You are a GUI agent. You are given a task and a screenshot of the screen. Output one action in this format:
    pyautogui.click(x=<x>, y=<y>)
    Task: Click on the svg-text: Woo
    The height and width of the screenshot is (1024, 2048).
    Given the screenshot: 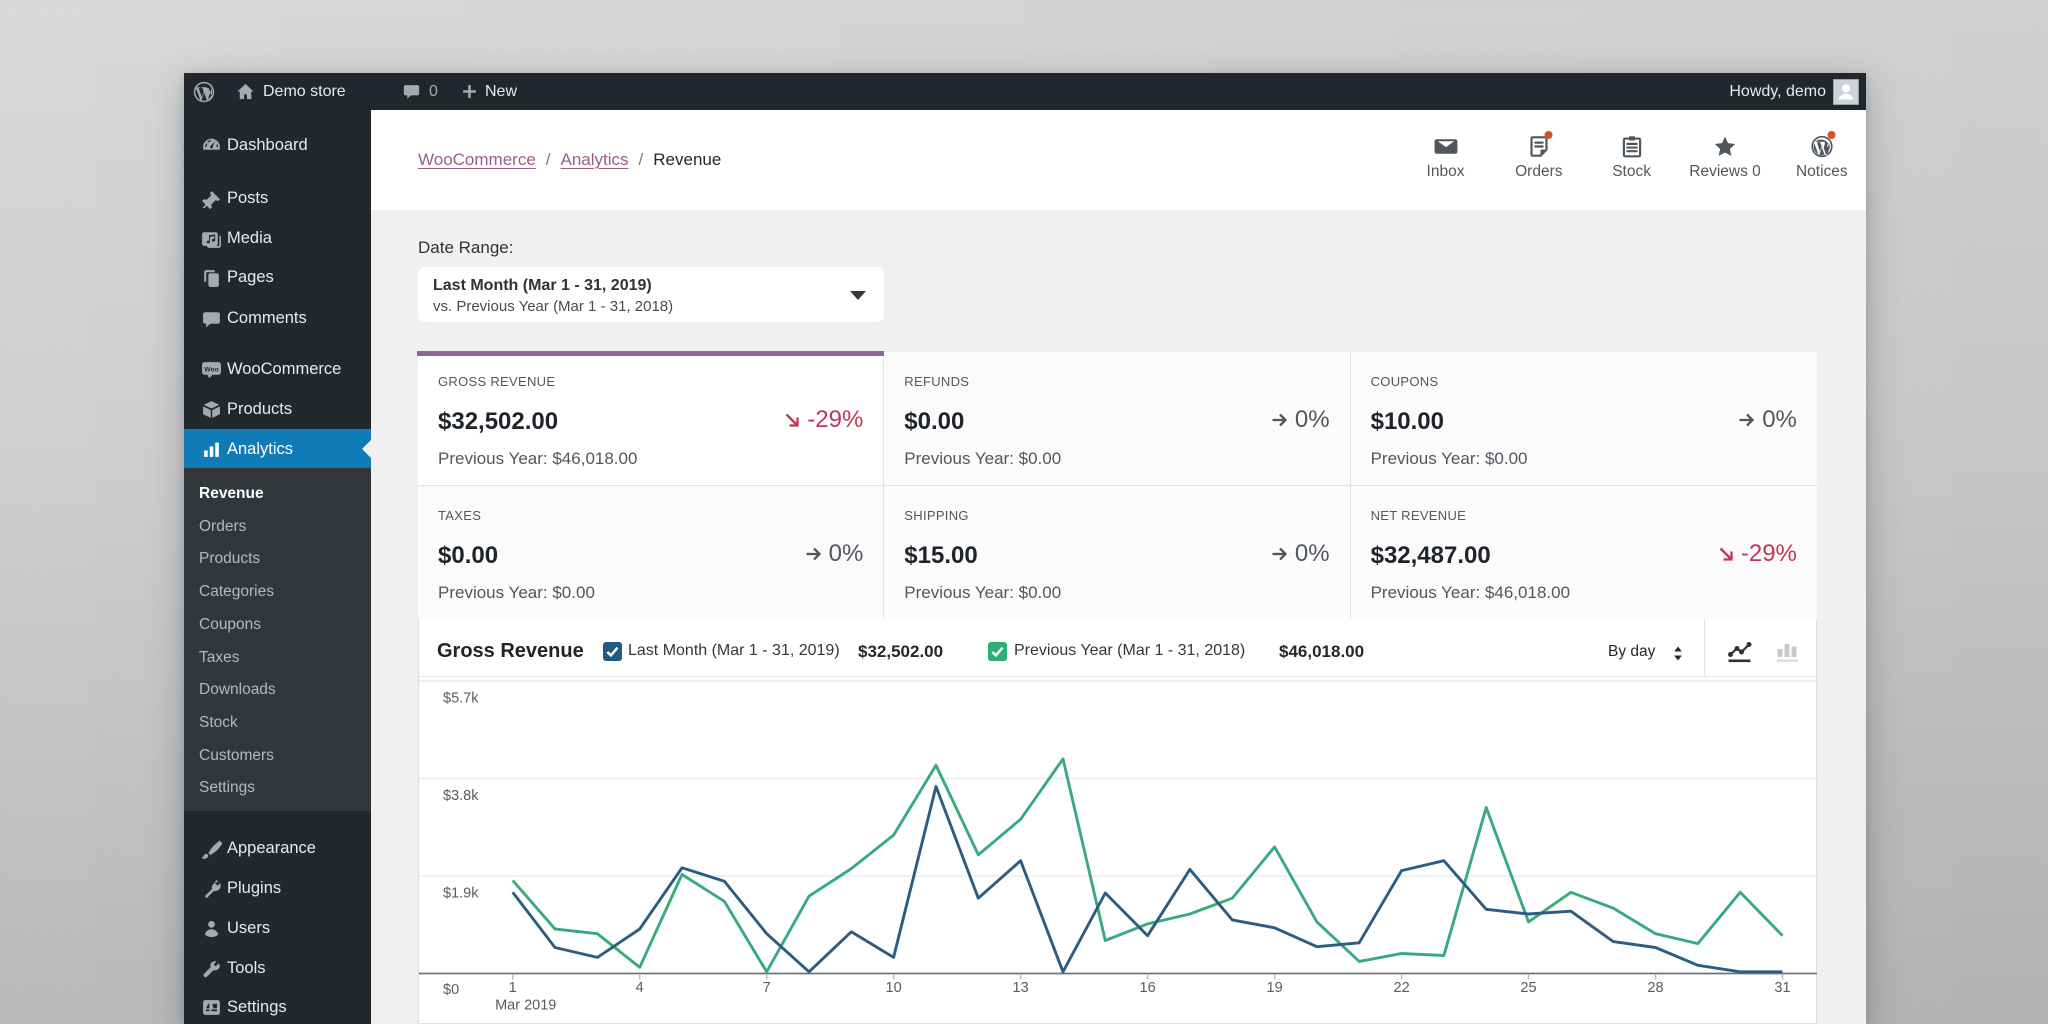 What is the action you would take?
    pyautogui.click(x=211, y=369)
    